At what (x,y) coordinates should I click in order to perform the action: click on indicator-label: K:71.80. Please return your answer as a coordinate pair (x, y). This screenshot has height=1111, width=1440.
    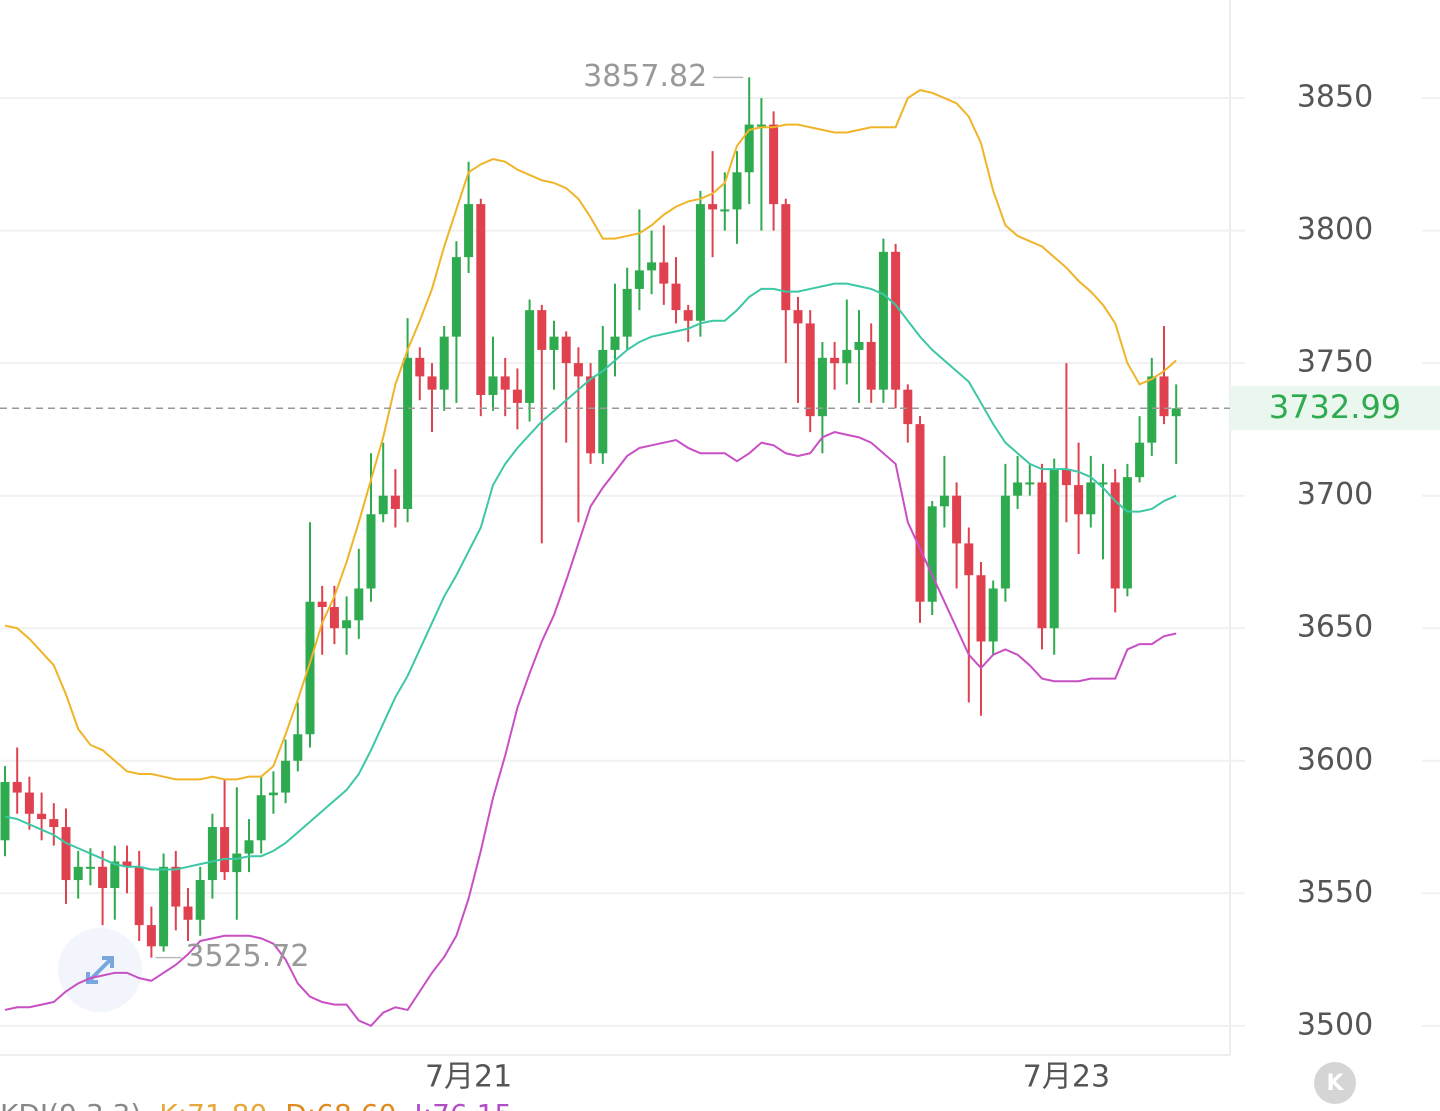
    Looking at the image, I should click on (213, 1104).